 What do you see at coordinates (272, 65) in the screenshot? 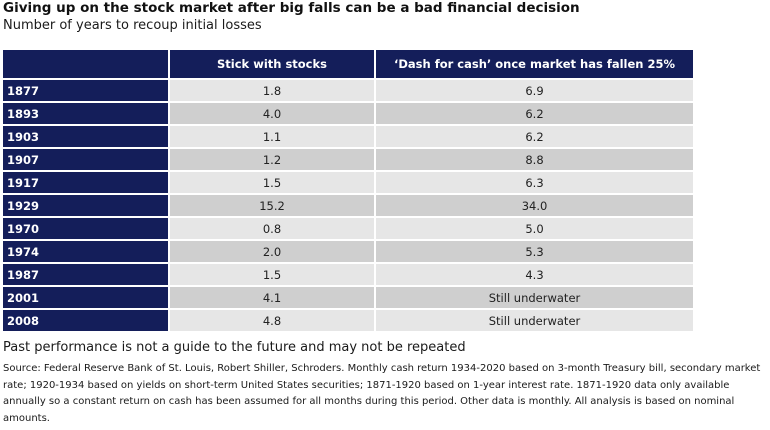
I see `header-stick-with-stocks: Stick with stocks` at bounding box center [272, 65].